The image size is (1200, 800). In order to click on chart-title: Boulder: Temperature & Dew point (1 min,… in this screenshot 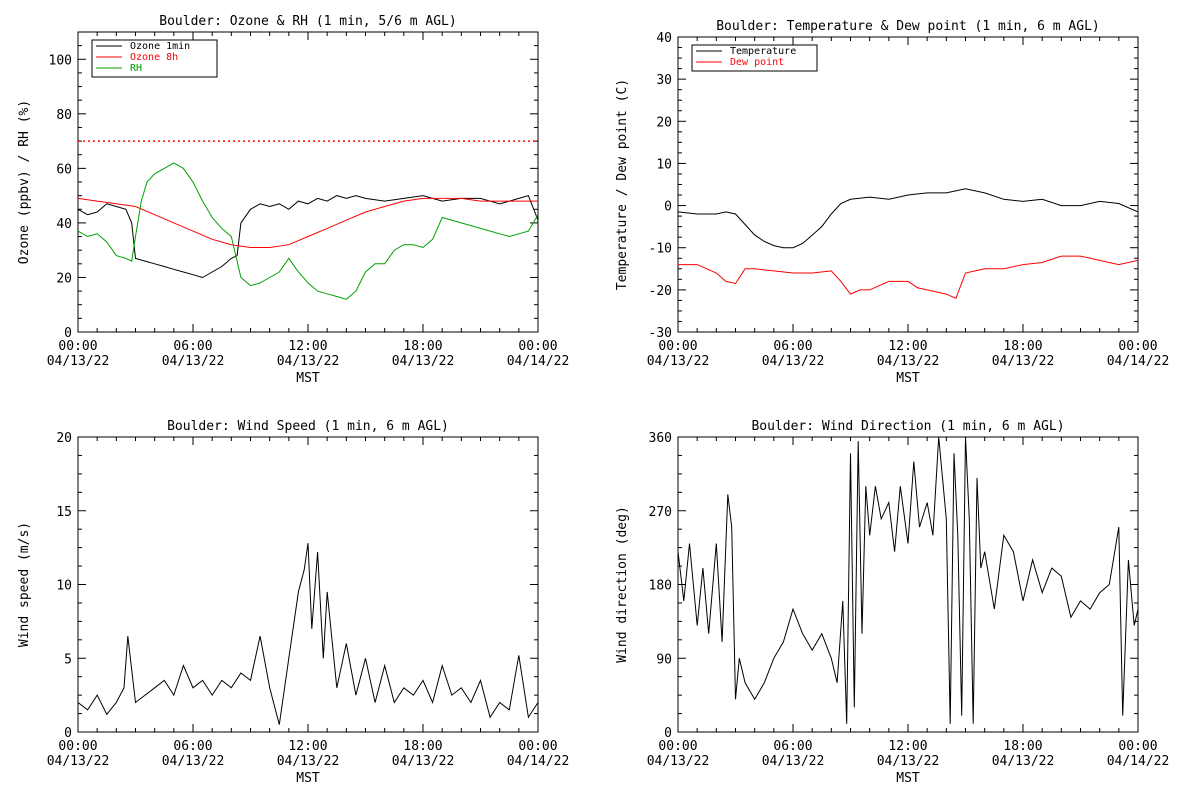, I will do `click(908, 26)`.